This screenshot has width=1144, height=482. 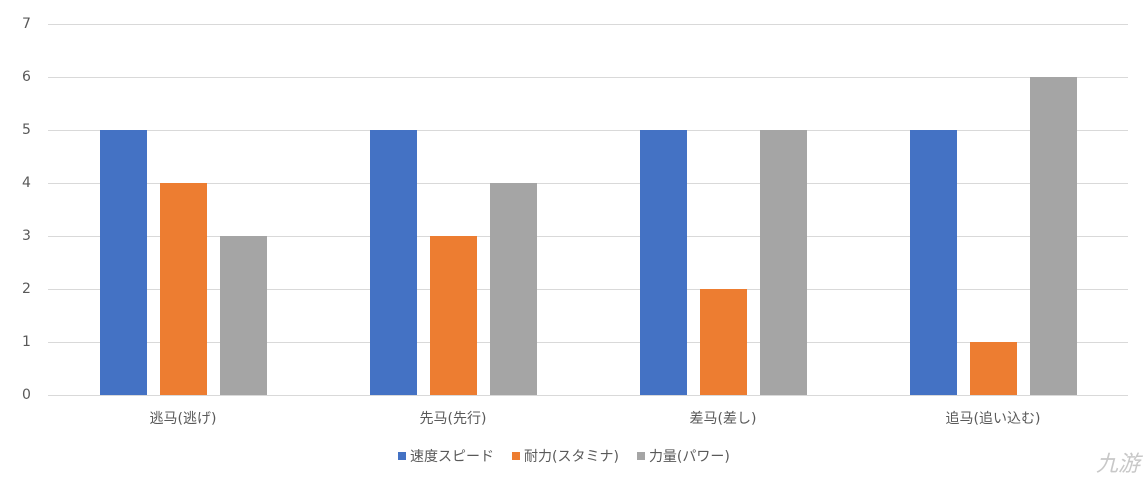 I want to click on y-tick-label: 7, so click(x=26, y=24).